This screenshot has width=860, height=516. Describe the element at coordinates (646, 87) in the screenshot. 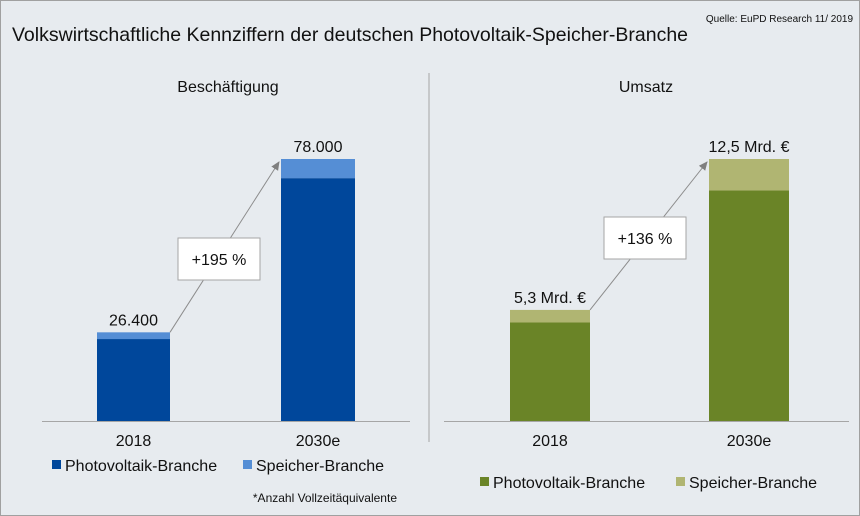

I see `panel-title: Umsatz` at that location.